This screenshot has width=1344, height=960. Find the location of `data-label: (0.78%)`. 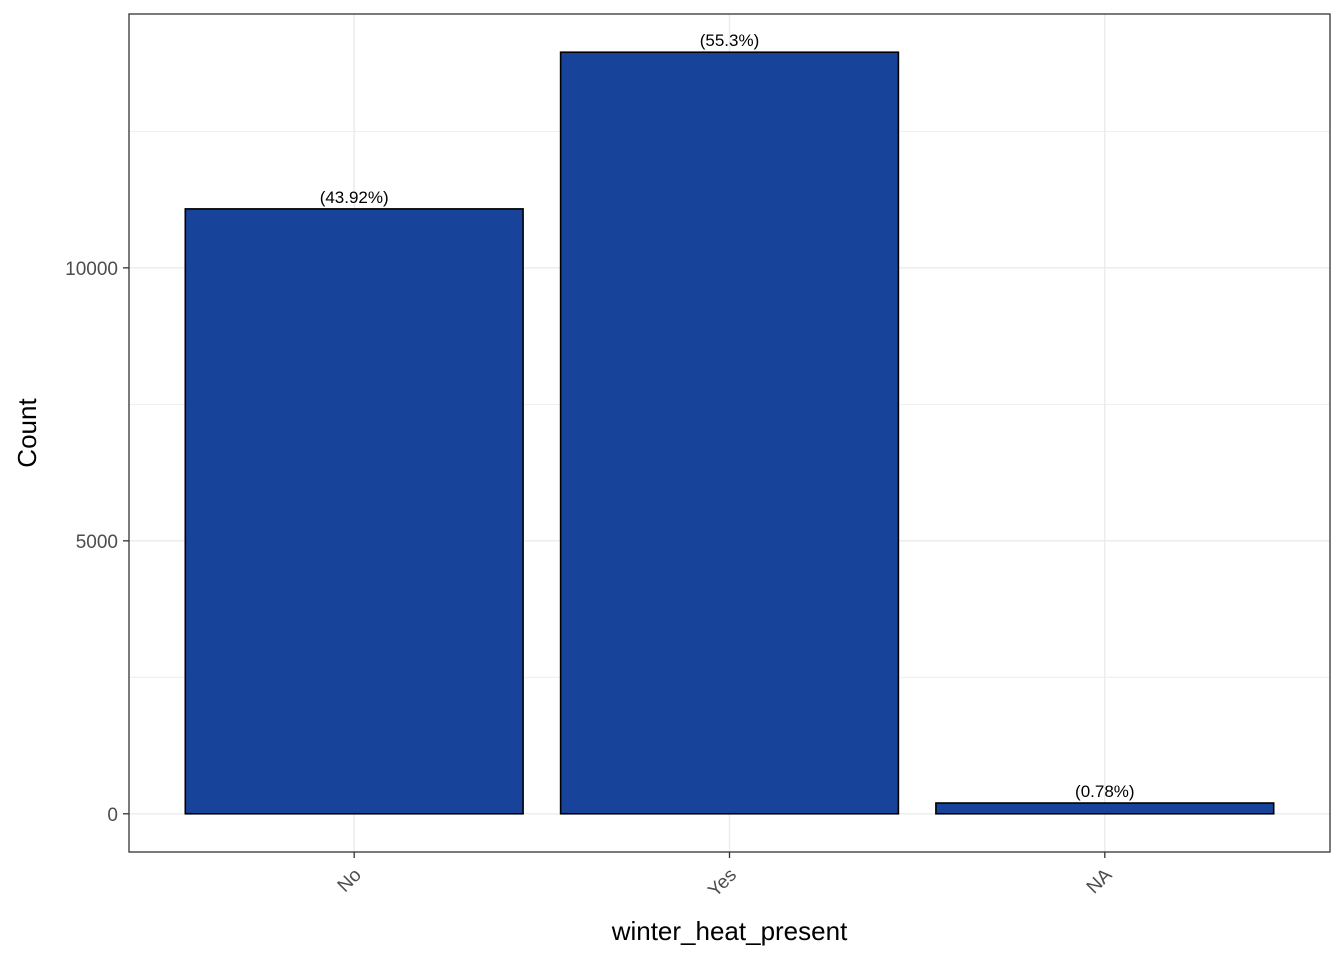

data-label: (0.78%) is located at coordinates (1105, 791).